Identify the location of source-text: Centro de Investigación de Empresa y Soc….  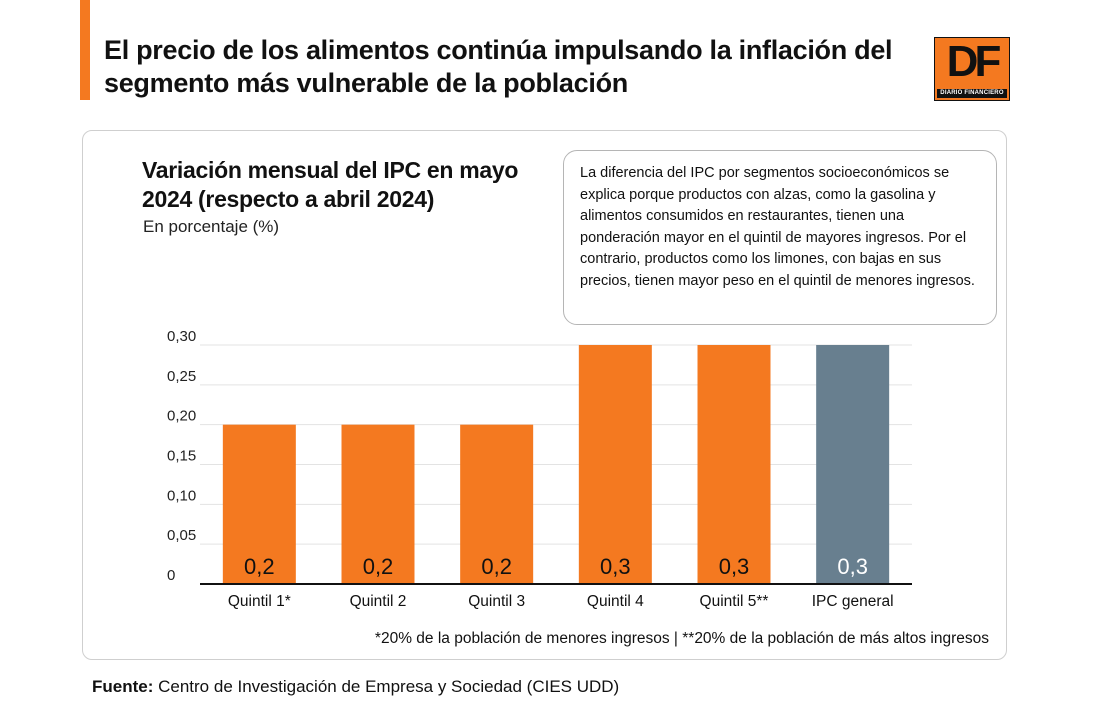
(386, 686).